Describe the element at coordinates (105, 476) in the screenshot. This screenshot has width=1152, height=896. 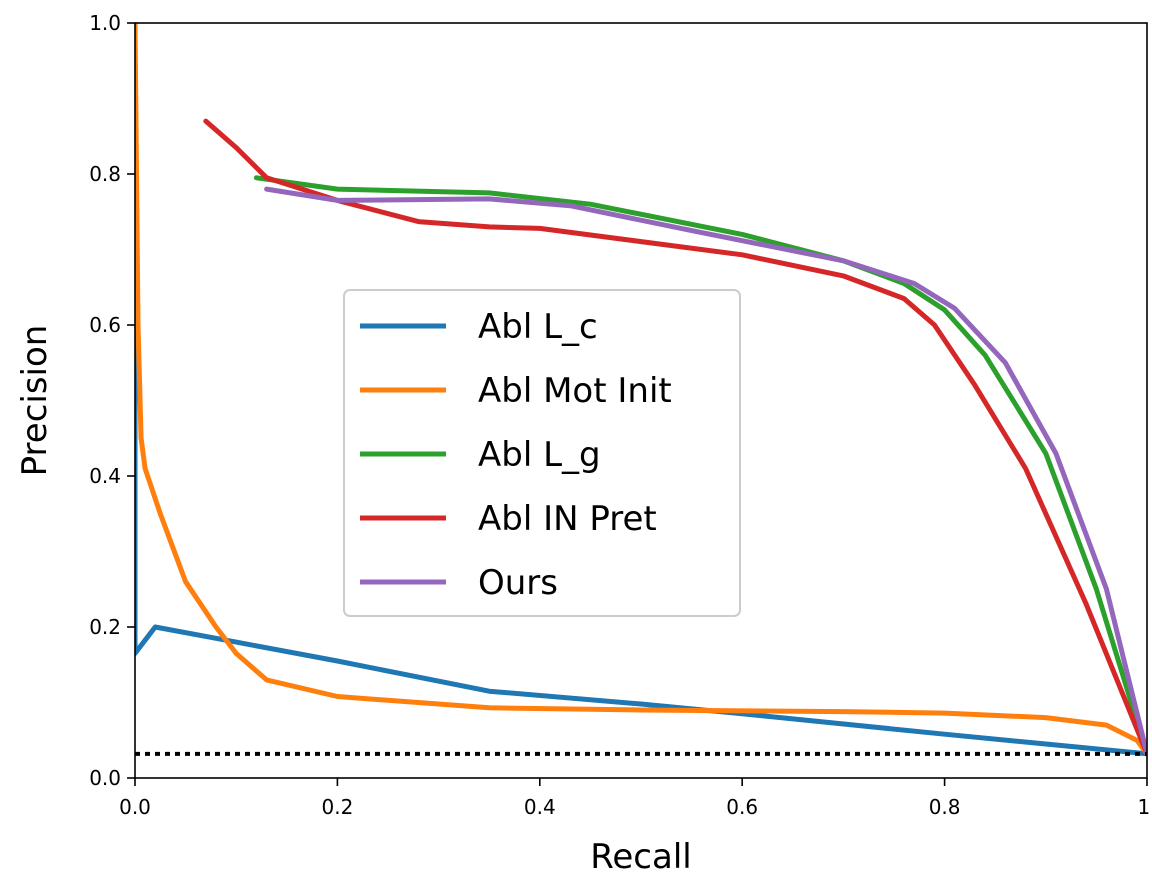
I see `y-tick-label: 0.4` at that location.